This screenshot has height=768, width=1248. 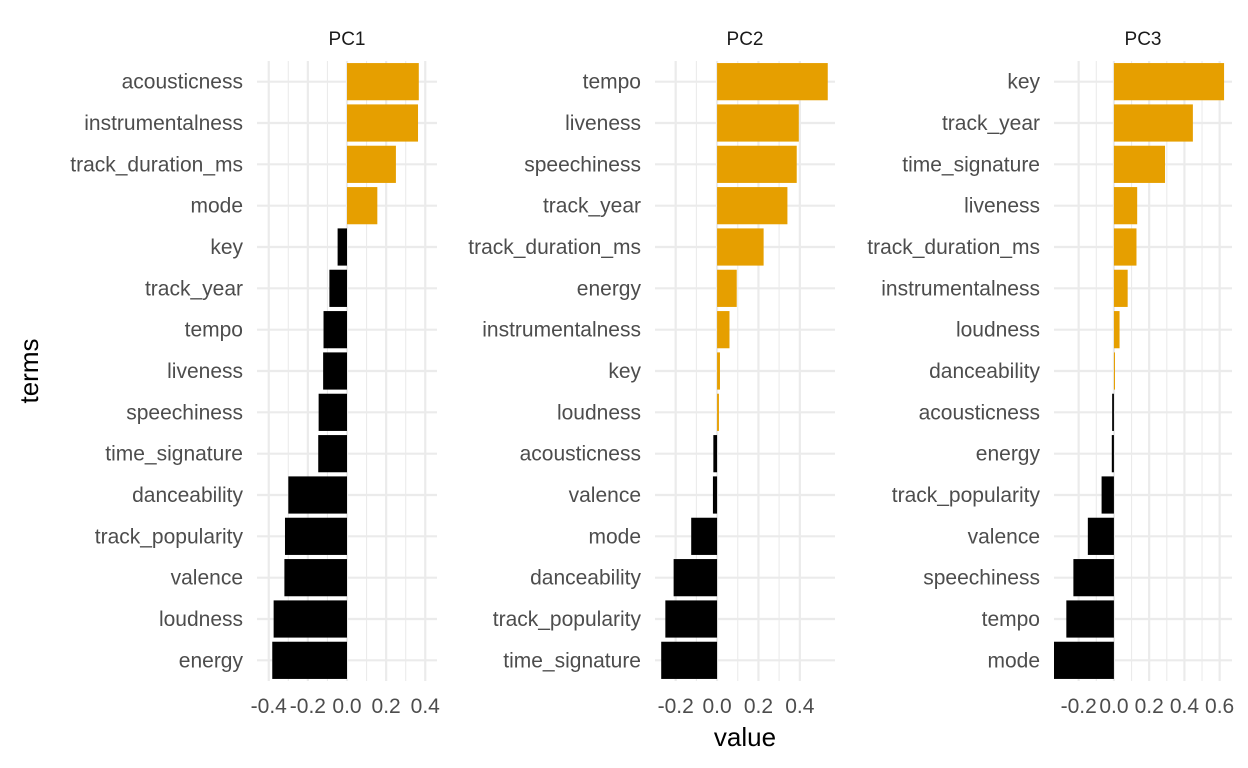 What do you see at coordinates (1093, 578) in the screenshot?
I see `bar-pc3-speechiness` at bounding box center [1093, 578].